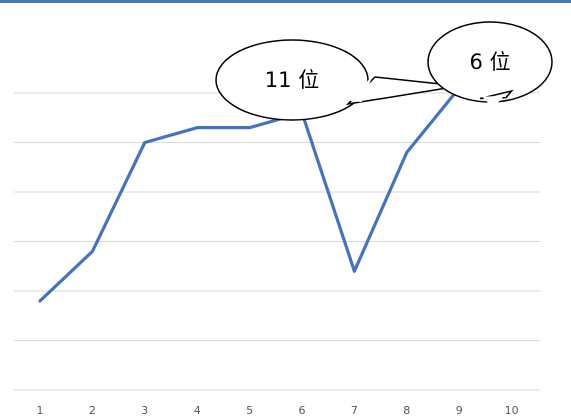 The width and height of the screenshot is (571, 417). What do you see at coordinates (302, 410) in the screenshot?
I see `x-tick-label: 6` at bounding box center [302, 410].